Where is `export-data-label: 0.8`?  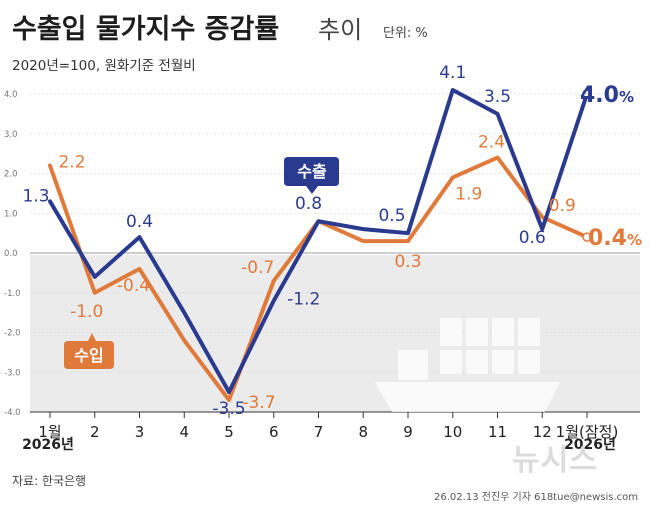 export-data-label: 0.8 is located at coordinates (308, 204).